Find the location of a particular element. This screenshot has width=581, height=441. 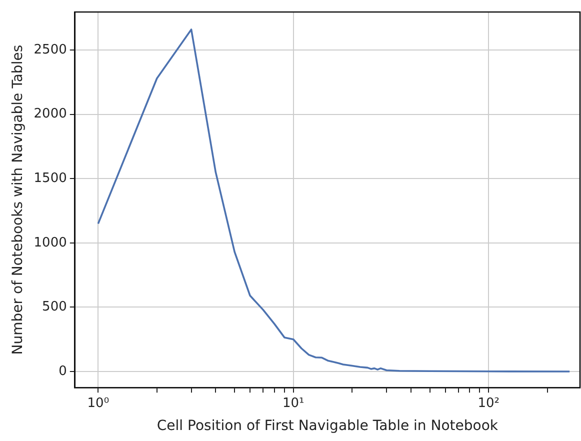

x-tick-label: 10² is located at coordinates (489, 403).